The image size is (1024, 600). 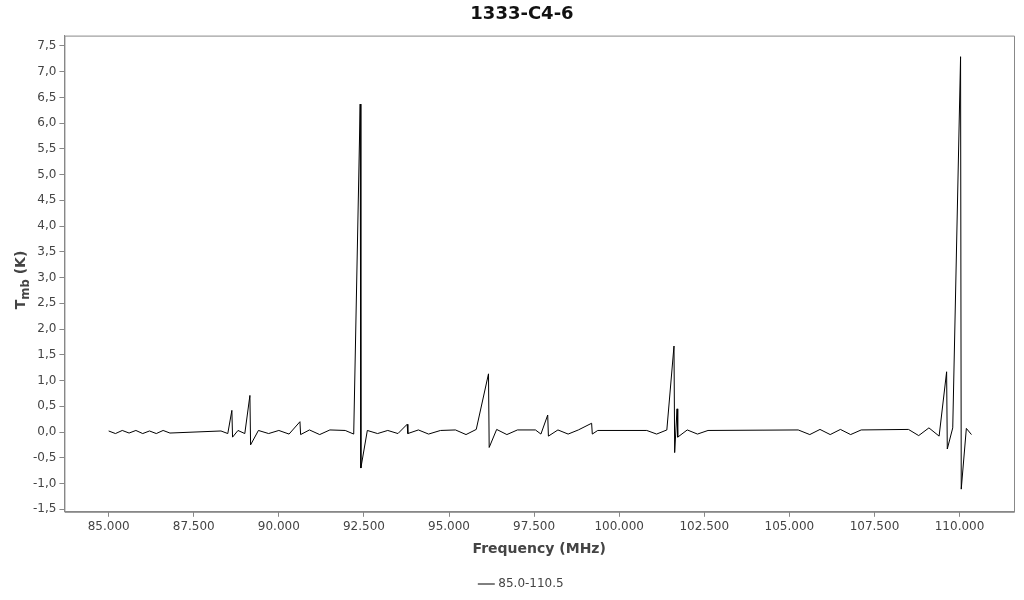 What do you see at coordinates (522, 13) in the screenshot?
I see `chart-title: 1333-C4-6` at bounding box center [522, 13].